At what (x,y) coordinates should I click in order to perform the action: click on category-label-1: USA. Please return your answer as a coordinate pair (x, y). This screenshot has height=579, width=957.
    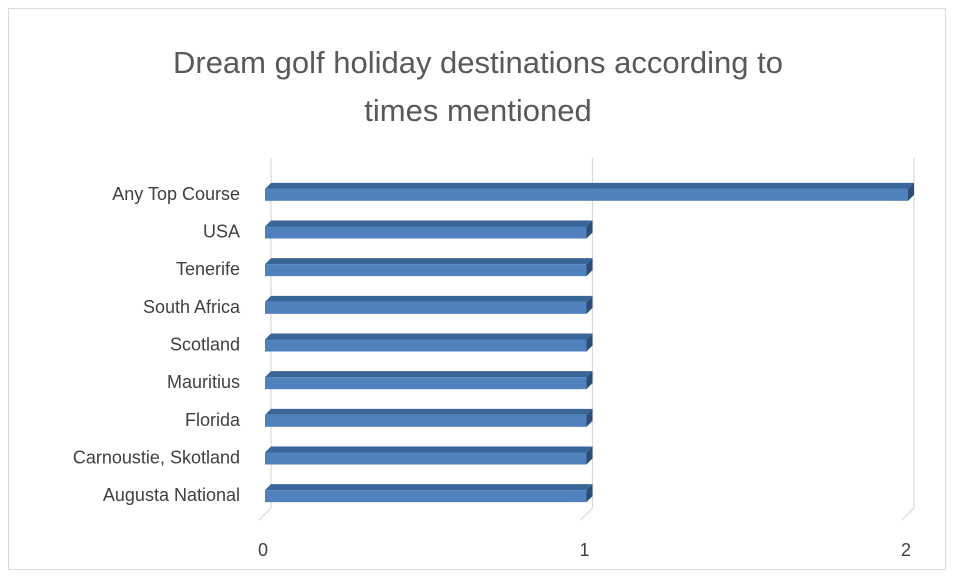
    Looking at the image, I should click on (221, 232).